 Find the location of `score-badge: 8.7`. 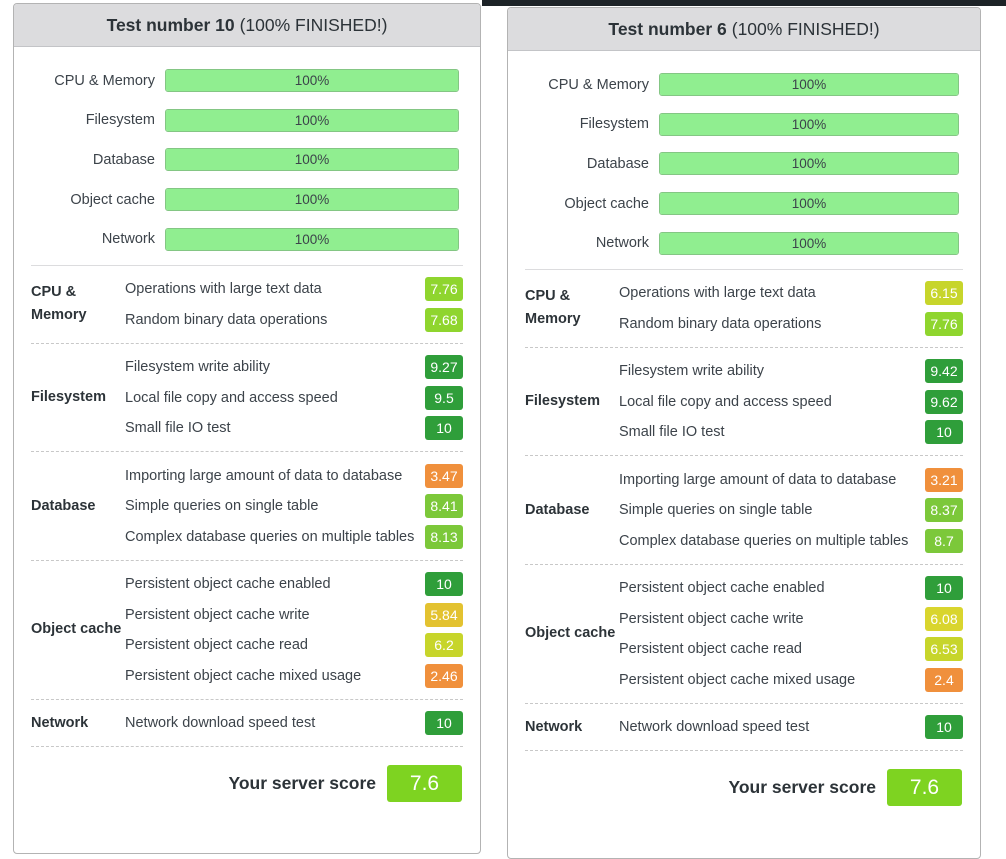

score-badge: 8.7 is located at coordinates (944, 540).